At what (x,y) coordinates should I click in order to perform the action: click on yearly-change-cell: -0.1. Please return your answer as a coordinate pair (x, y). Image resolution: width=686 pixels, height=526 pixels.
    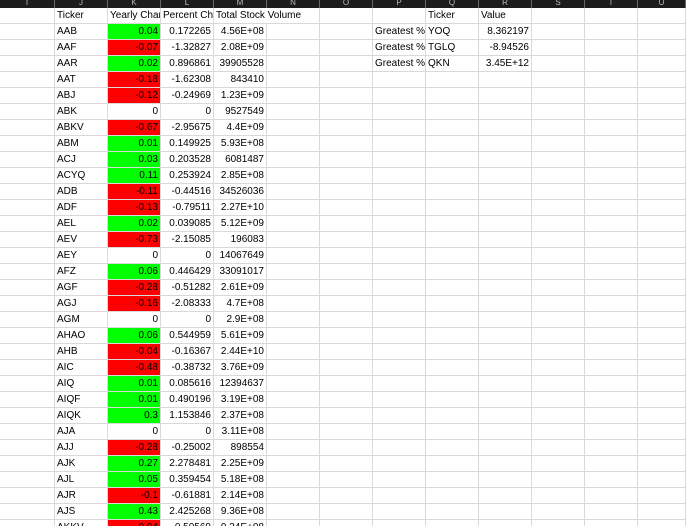
    Looking at the image, I should click on (134, 496).